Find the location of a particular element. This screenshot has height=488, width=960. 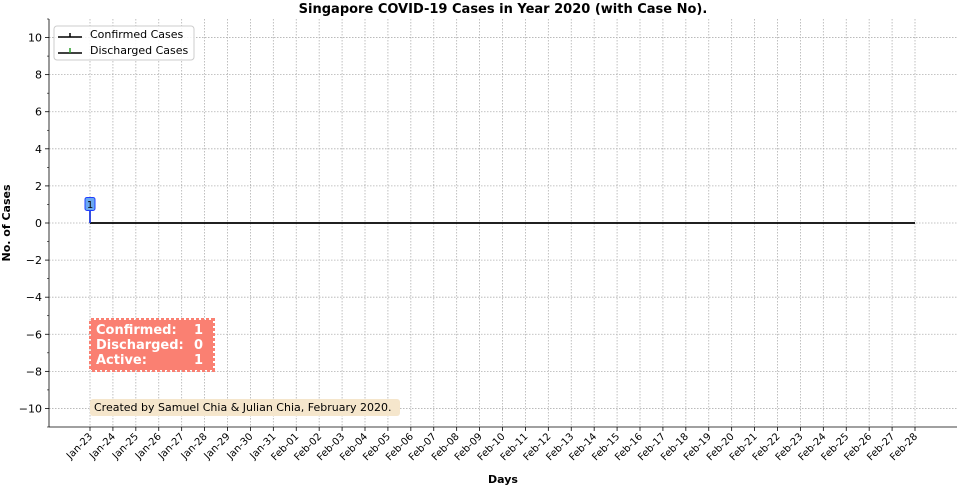

y-tick-label: 0 is located at coordinates (38, 223).